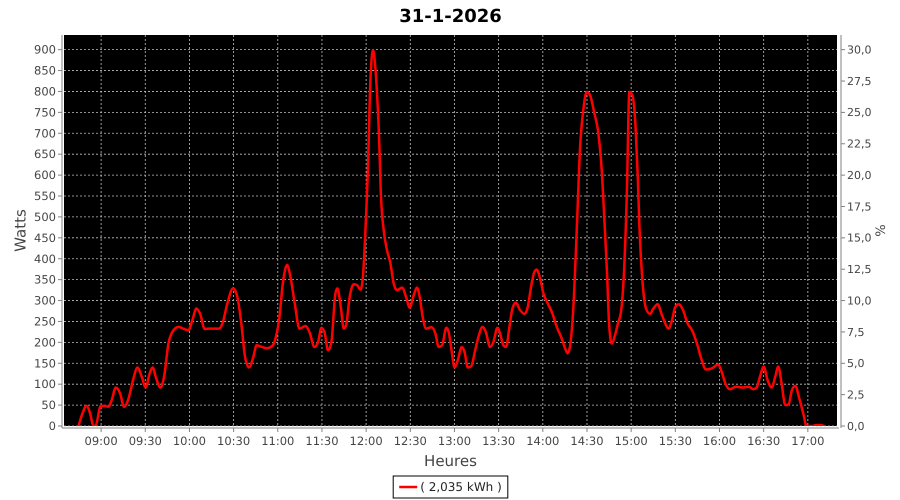 The height and width of the screenshot is (500, 900). What do you see at coordinates (277, 441) in the screenshot?
I see `x-tick-label: 11:00` at bounding box center [277, 441].